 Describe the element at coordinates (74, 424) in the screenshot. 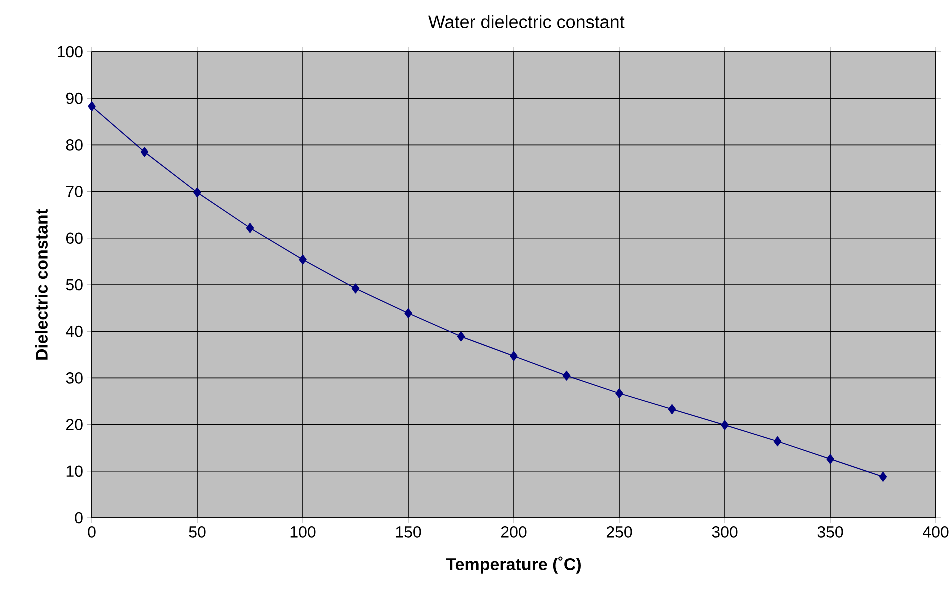

I see `y-tick-label: 20` at that location.